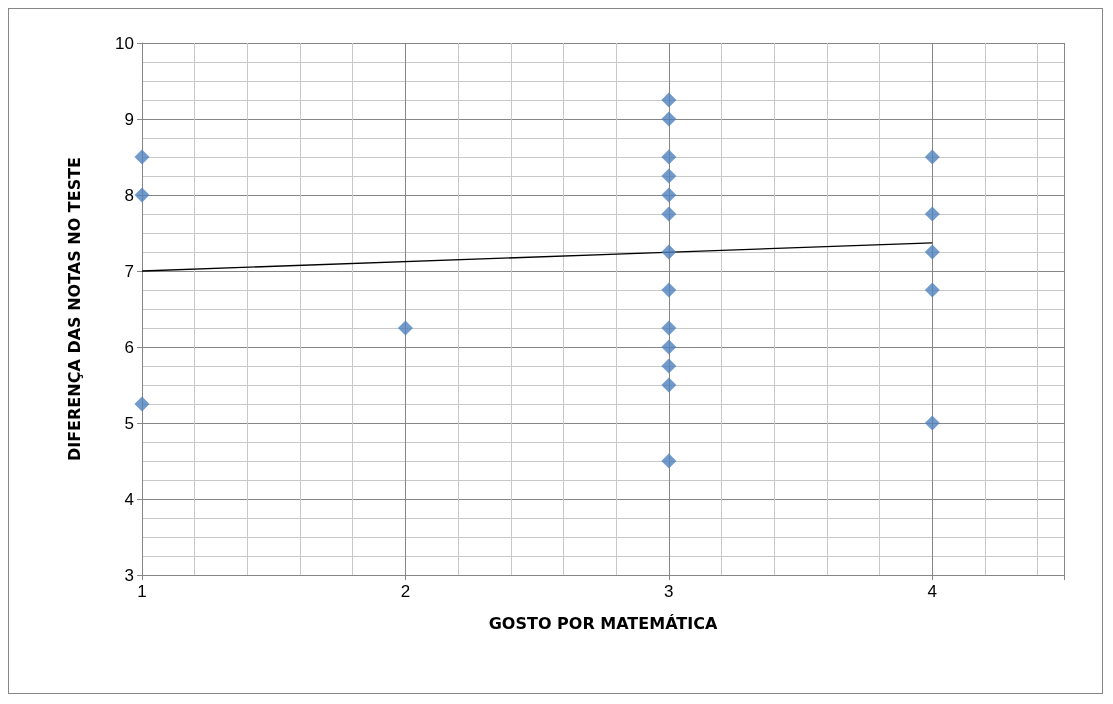 This screenshot has height=704, width=1113. I want to click on y-tick-label: 9, so click(129, 119).